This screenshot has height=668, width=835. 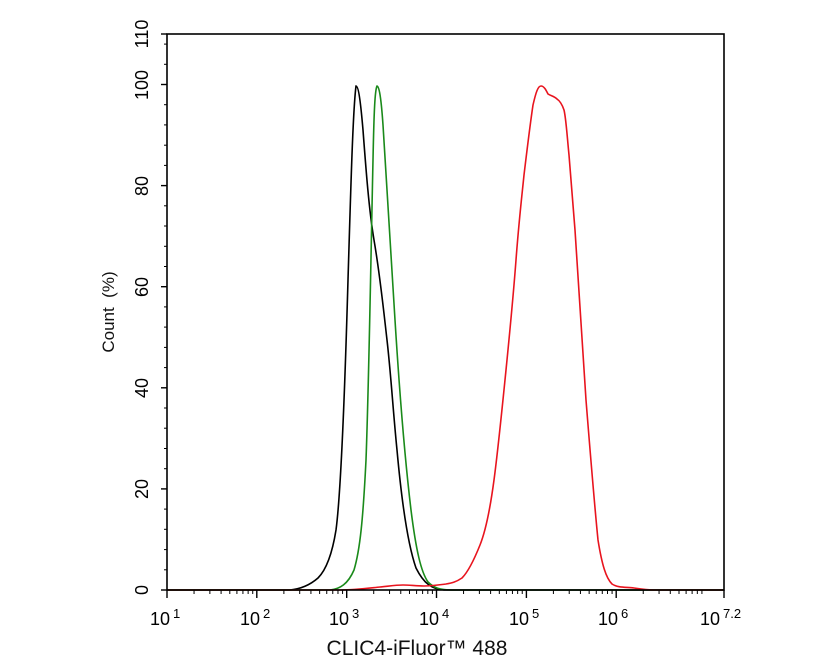 What do you see at coordinates (142, 489) in the screenshot?
I see `y-tick-20: 20` at bounding box center [142, 489].